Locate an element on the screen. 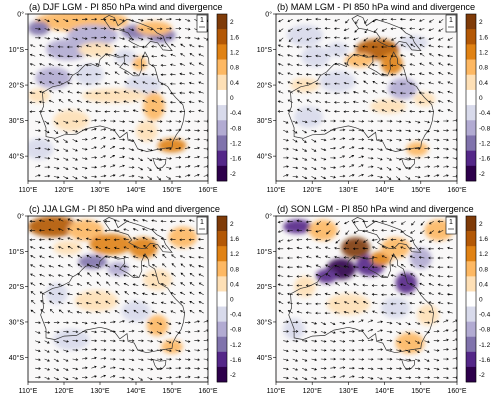 The width and height of the screenshot is (500, 407). colorbar-label: -1.2 is located at coordinates (236, 144).